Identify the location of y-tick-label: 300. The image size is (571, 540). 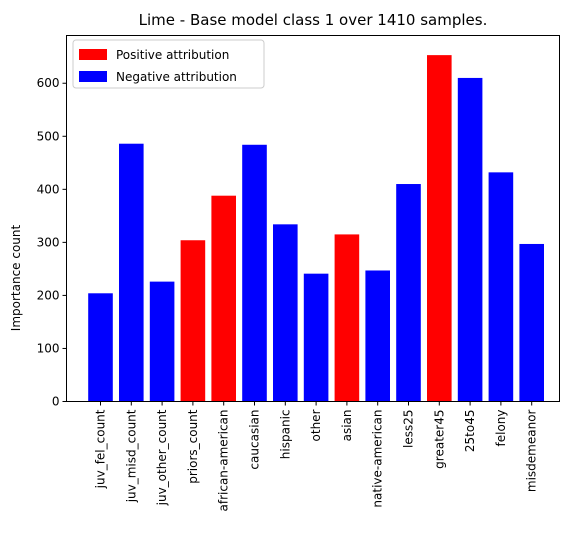
(48, 242).